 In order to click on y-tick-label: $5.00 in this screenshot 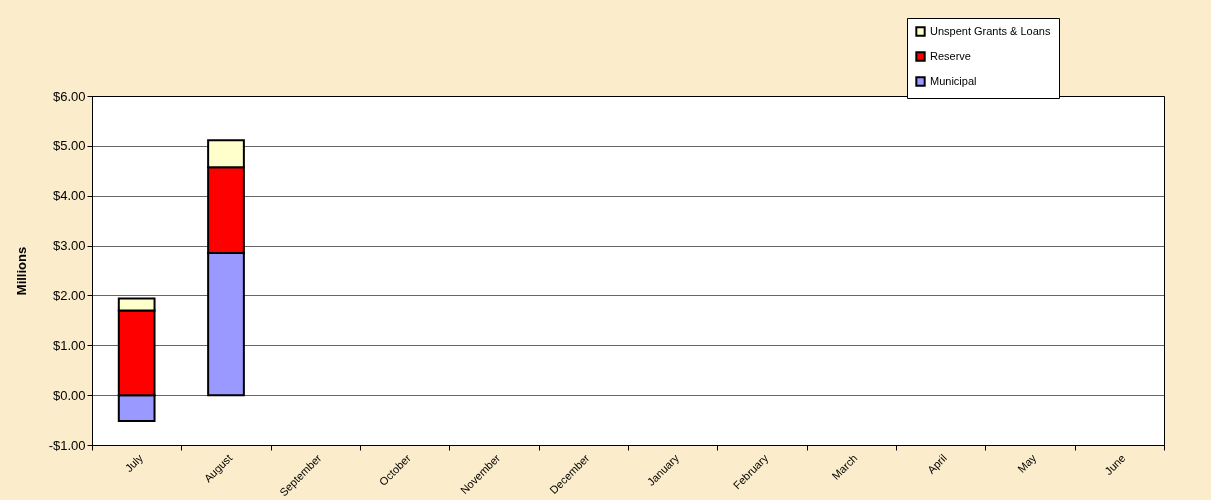, I will do `click(69, 146)`.